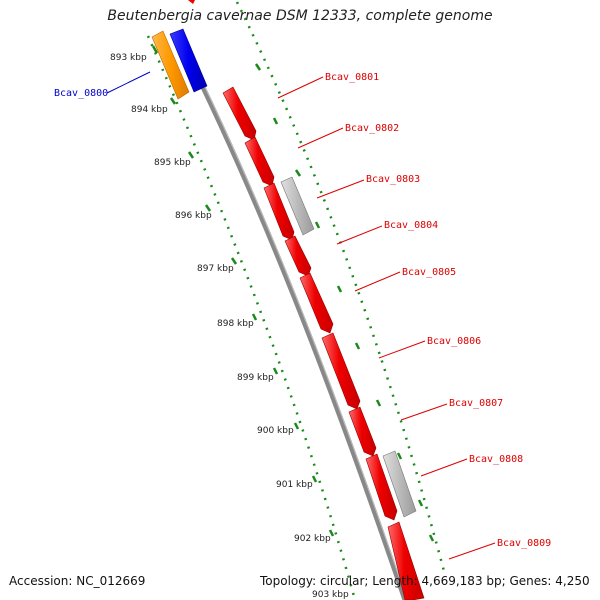 The width and height of the screenshot is (600, 600). What do you see at coordinates (172, 163) in the screenshot?
I see `tick-label-895: 895 kbp` at bounding box center [172, 163].